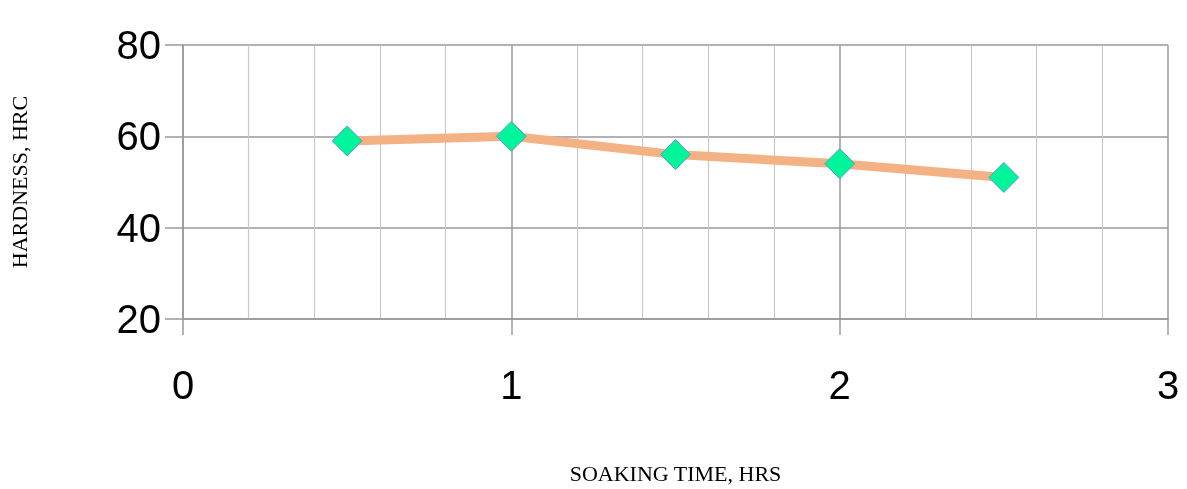 This screenshot has width=1187, height=489. Describe the element at coordinates (138, 227) in the screenshot. I see `y-tick-label: 40` at that location.